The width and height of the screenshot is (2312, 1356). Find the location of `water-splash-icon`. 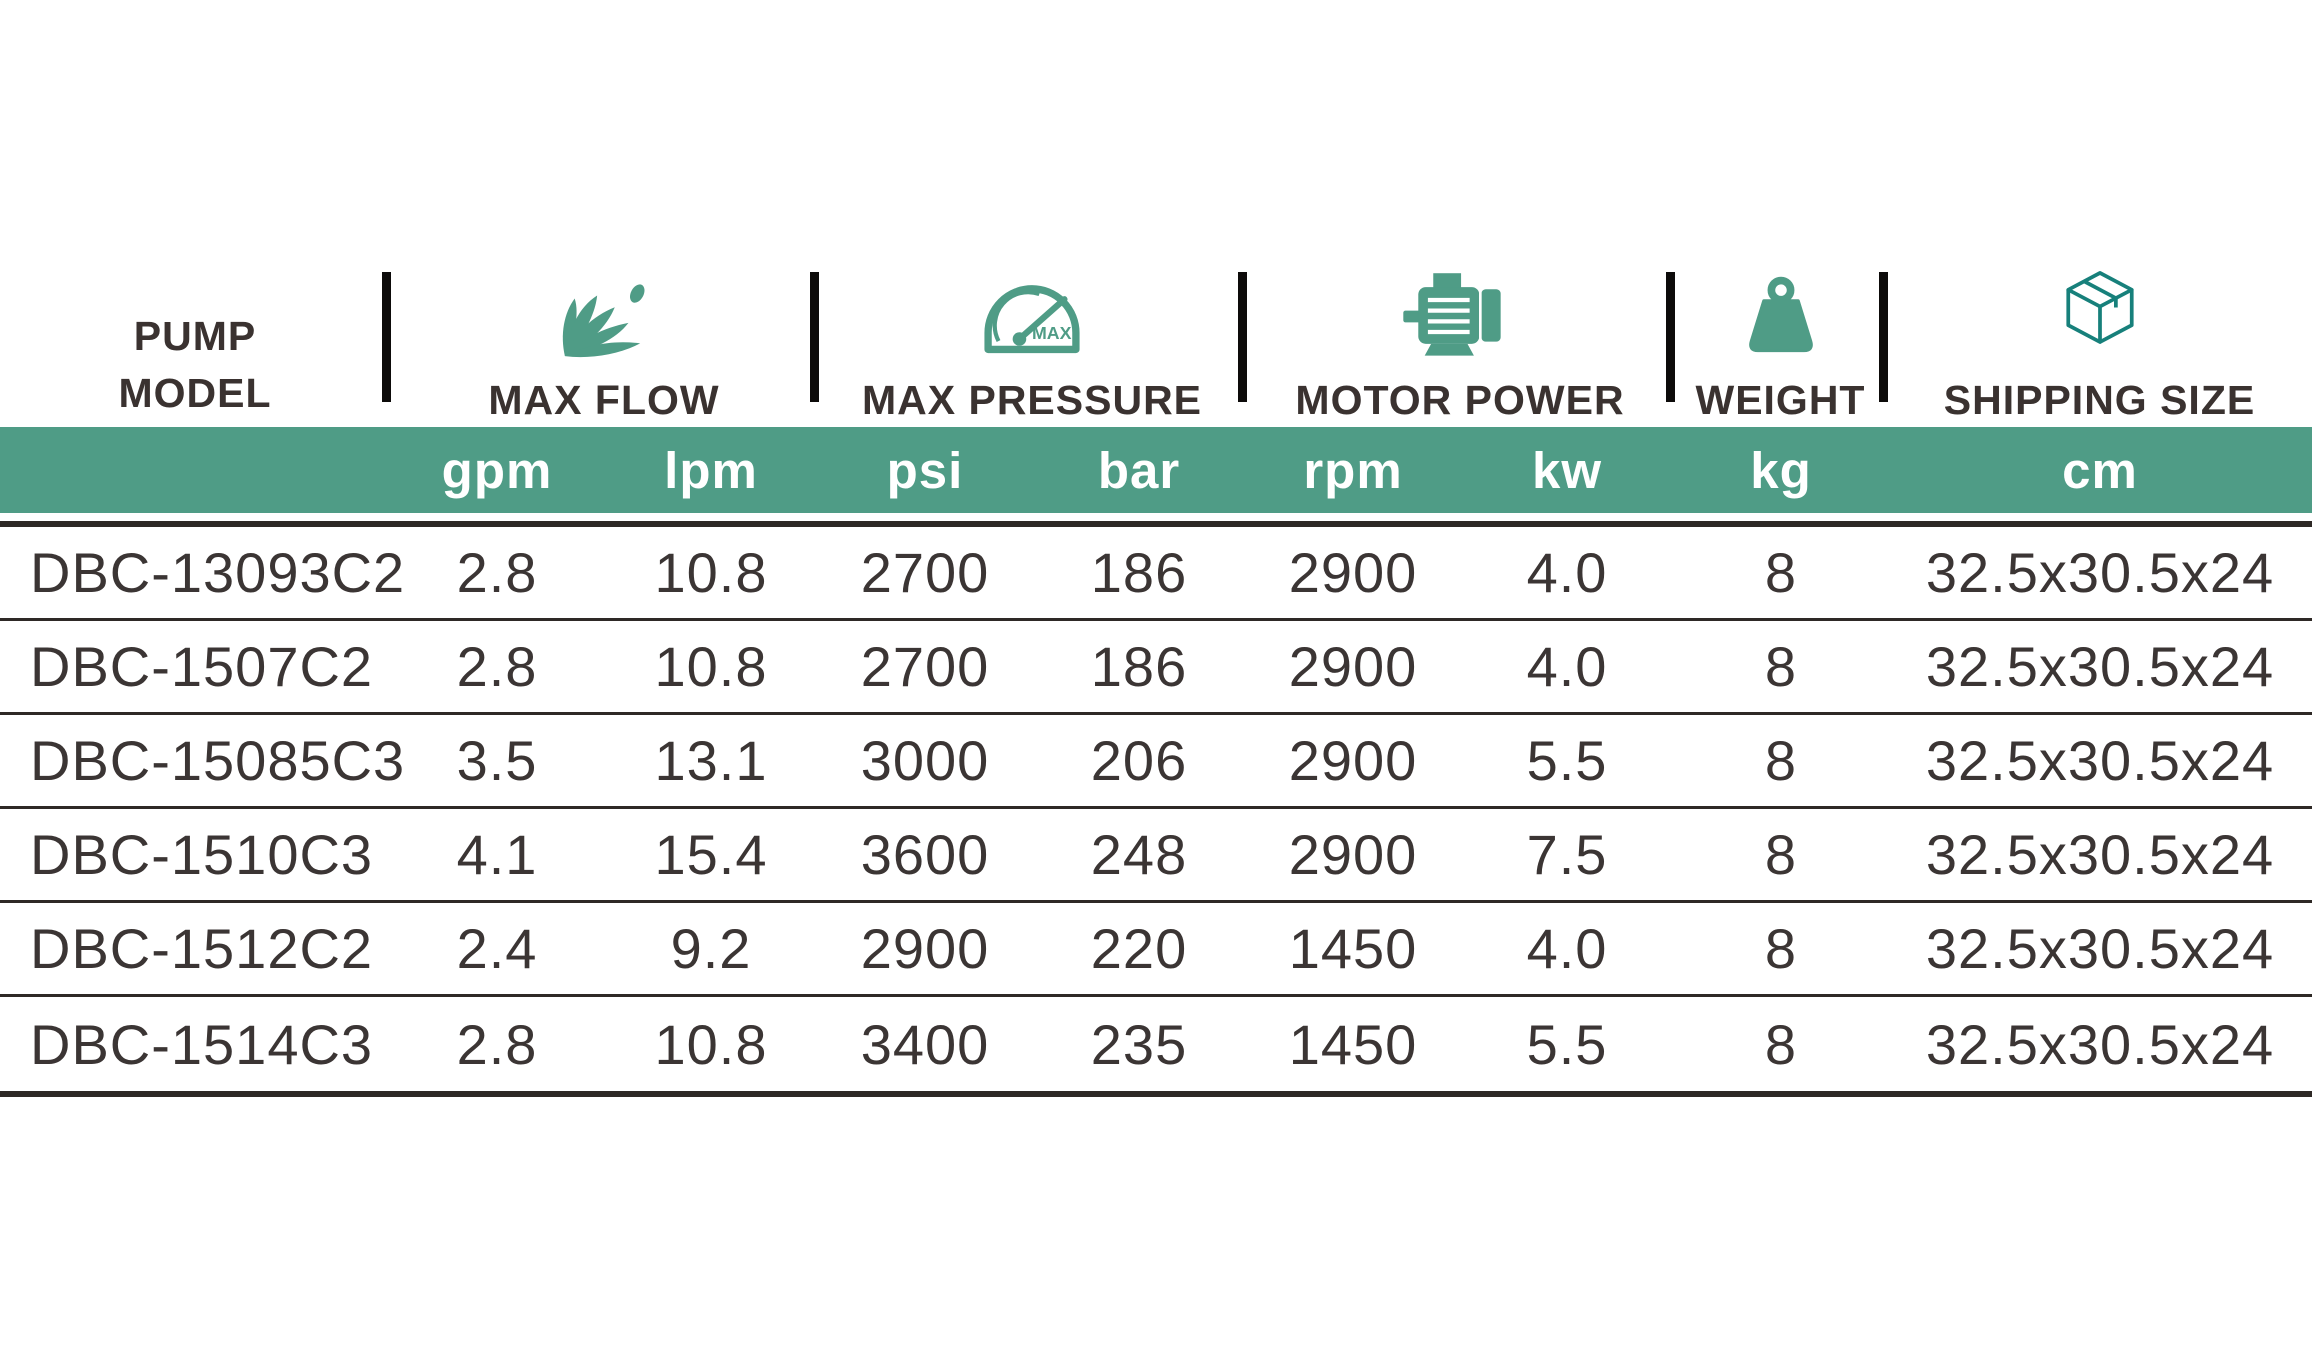

water-splash-icon is located at coordinates (604, 316).